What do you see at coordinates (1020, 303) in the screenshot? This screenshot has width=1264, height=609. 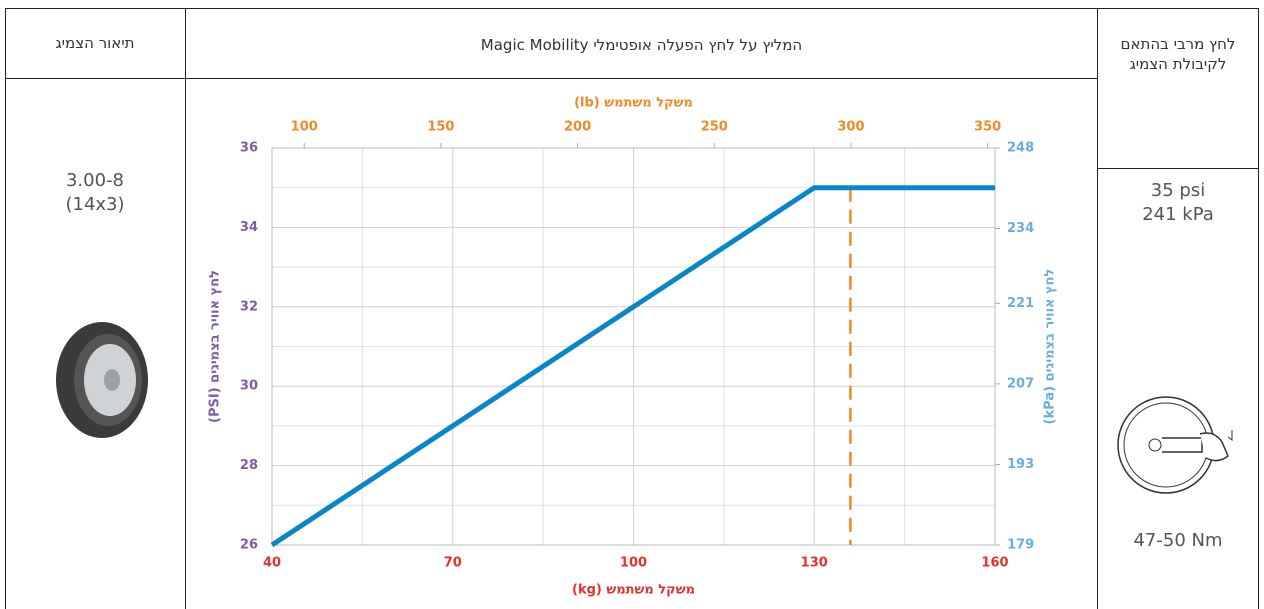 I see `y2-tick-label: 221` at bounding box center [1020, 303].